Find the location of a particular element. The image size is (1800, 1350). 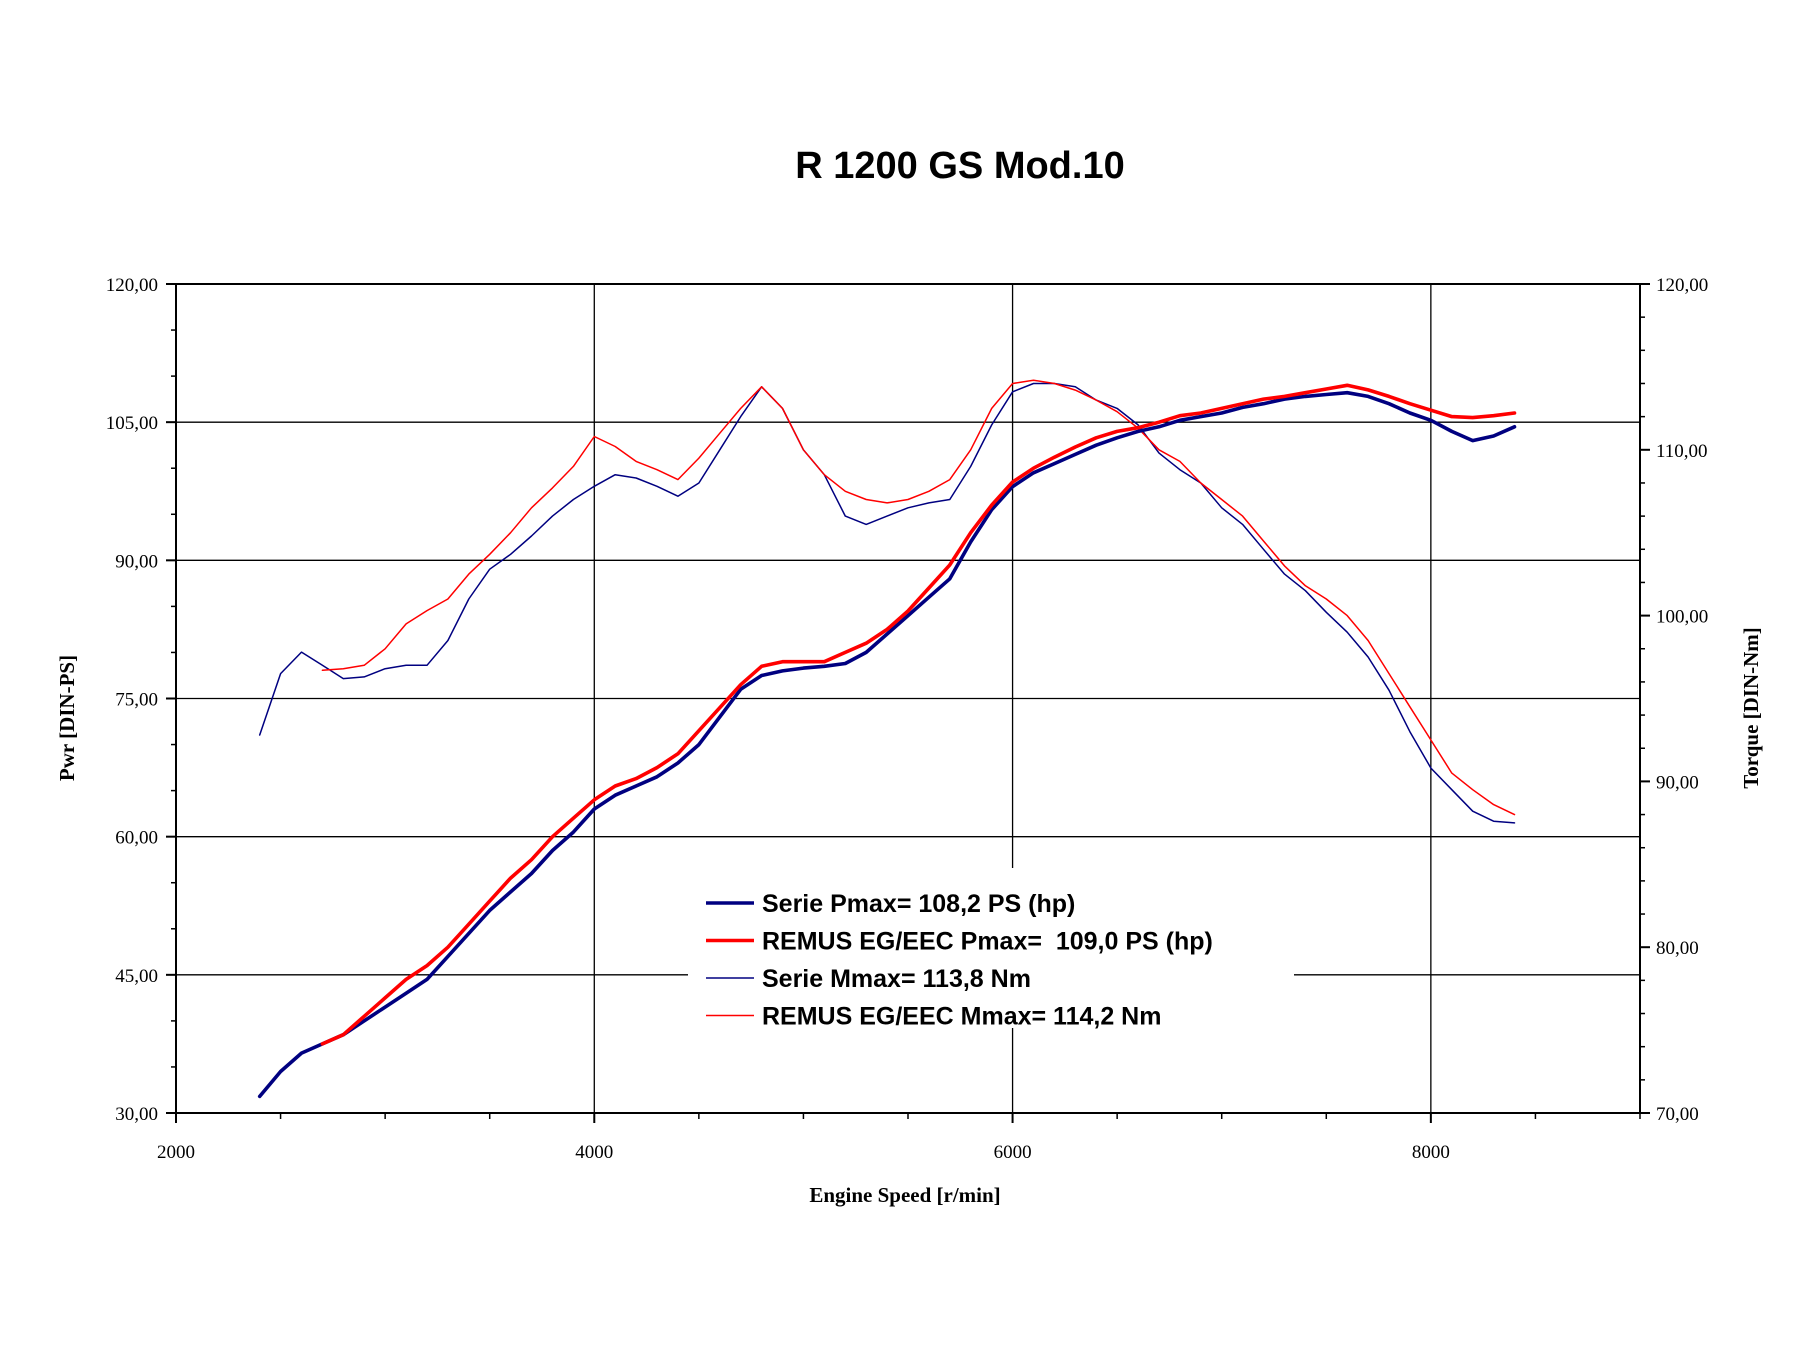

legend-entry: REMUS EG/EEC Mmax= 114,2 Nm is located at coordinates (961, 1017).